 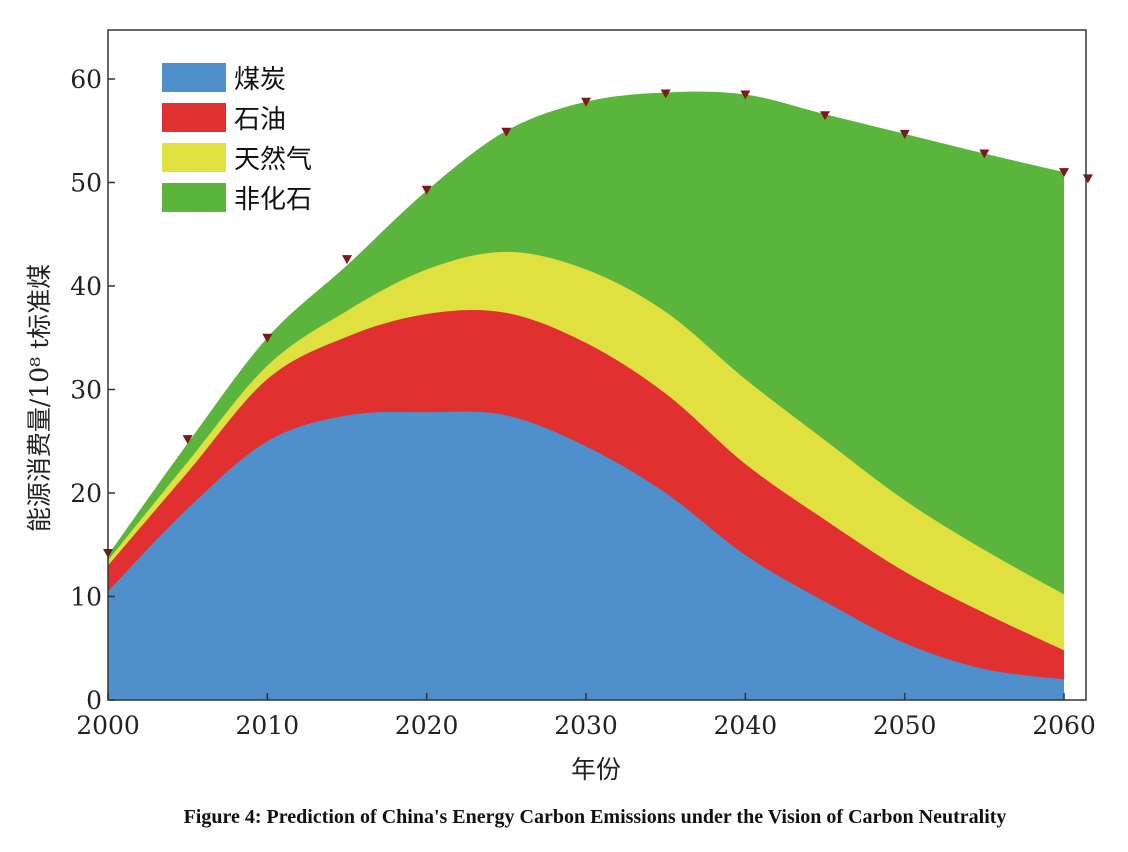 I want to click on x-tick-label: 2000, so click(x=108, y=725).